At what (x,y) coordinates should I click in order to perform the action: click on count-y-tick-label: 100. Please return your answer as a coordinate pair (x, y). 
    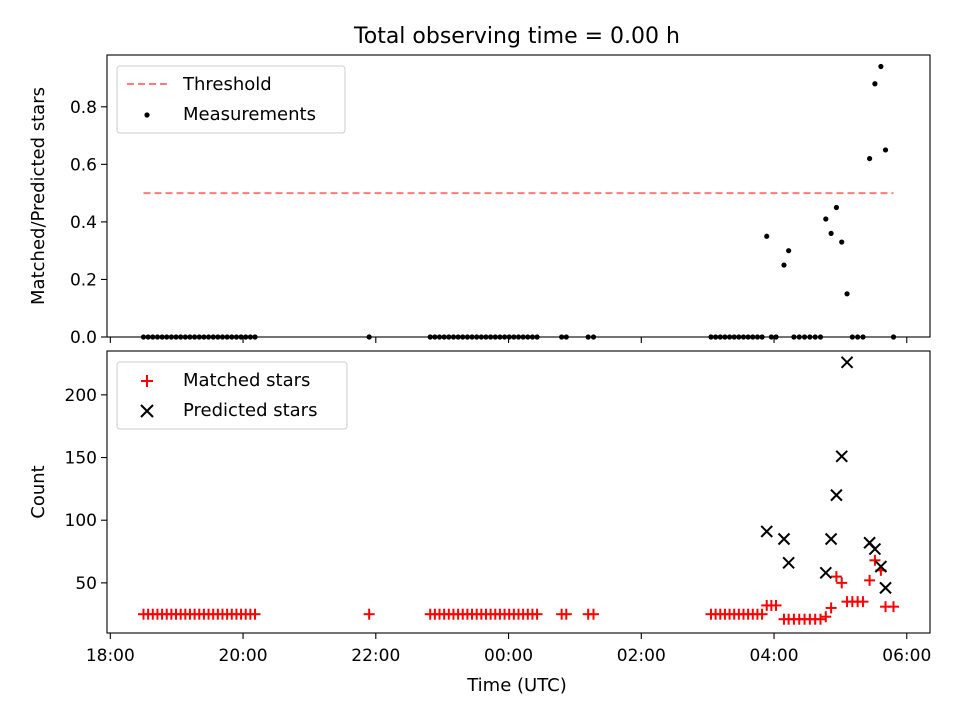
    Looking at the image, I should click on (81, 521).